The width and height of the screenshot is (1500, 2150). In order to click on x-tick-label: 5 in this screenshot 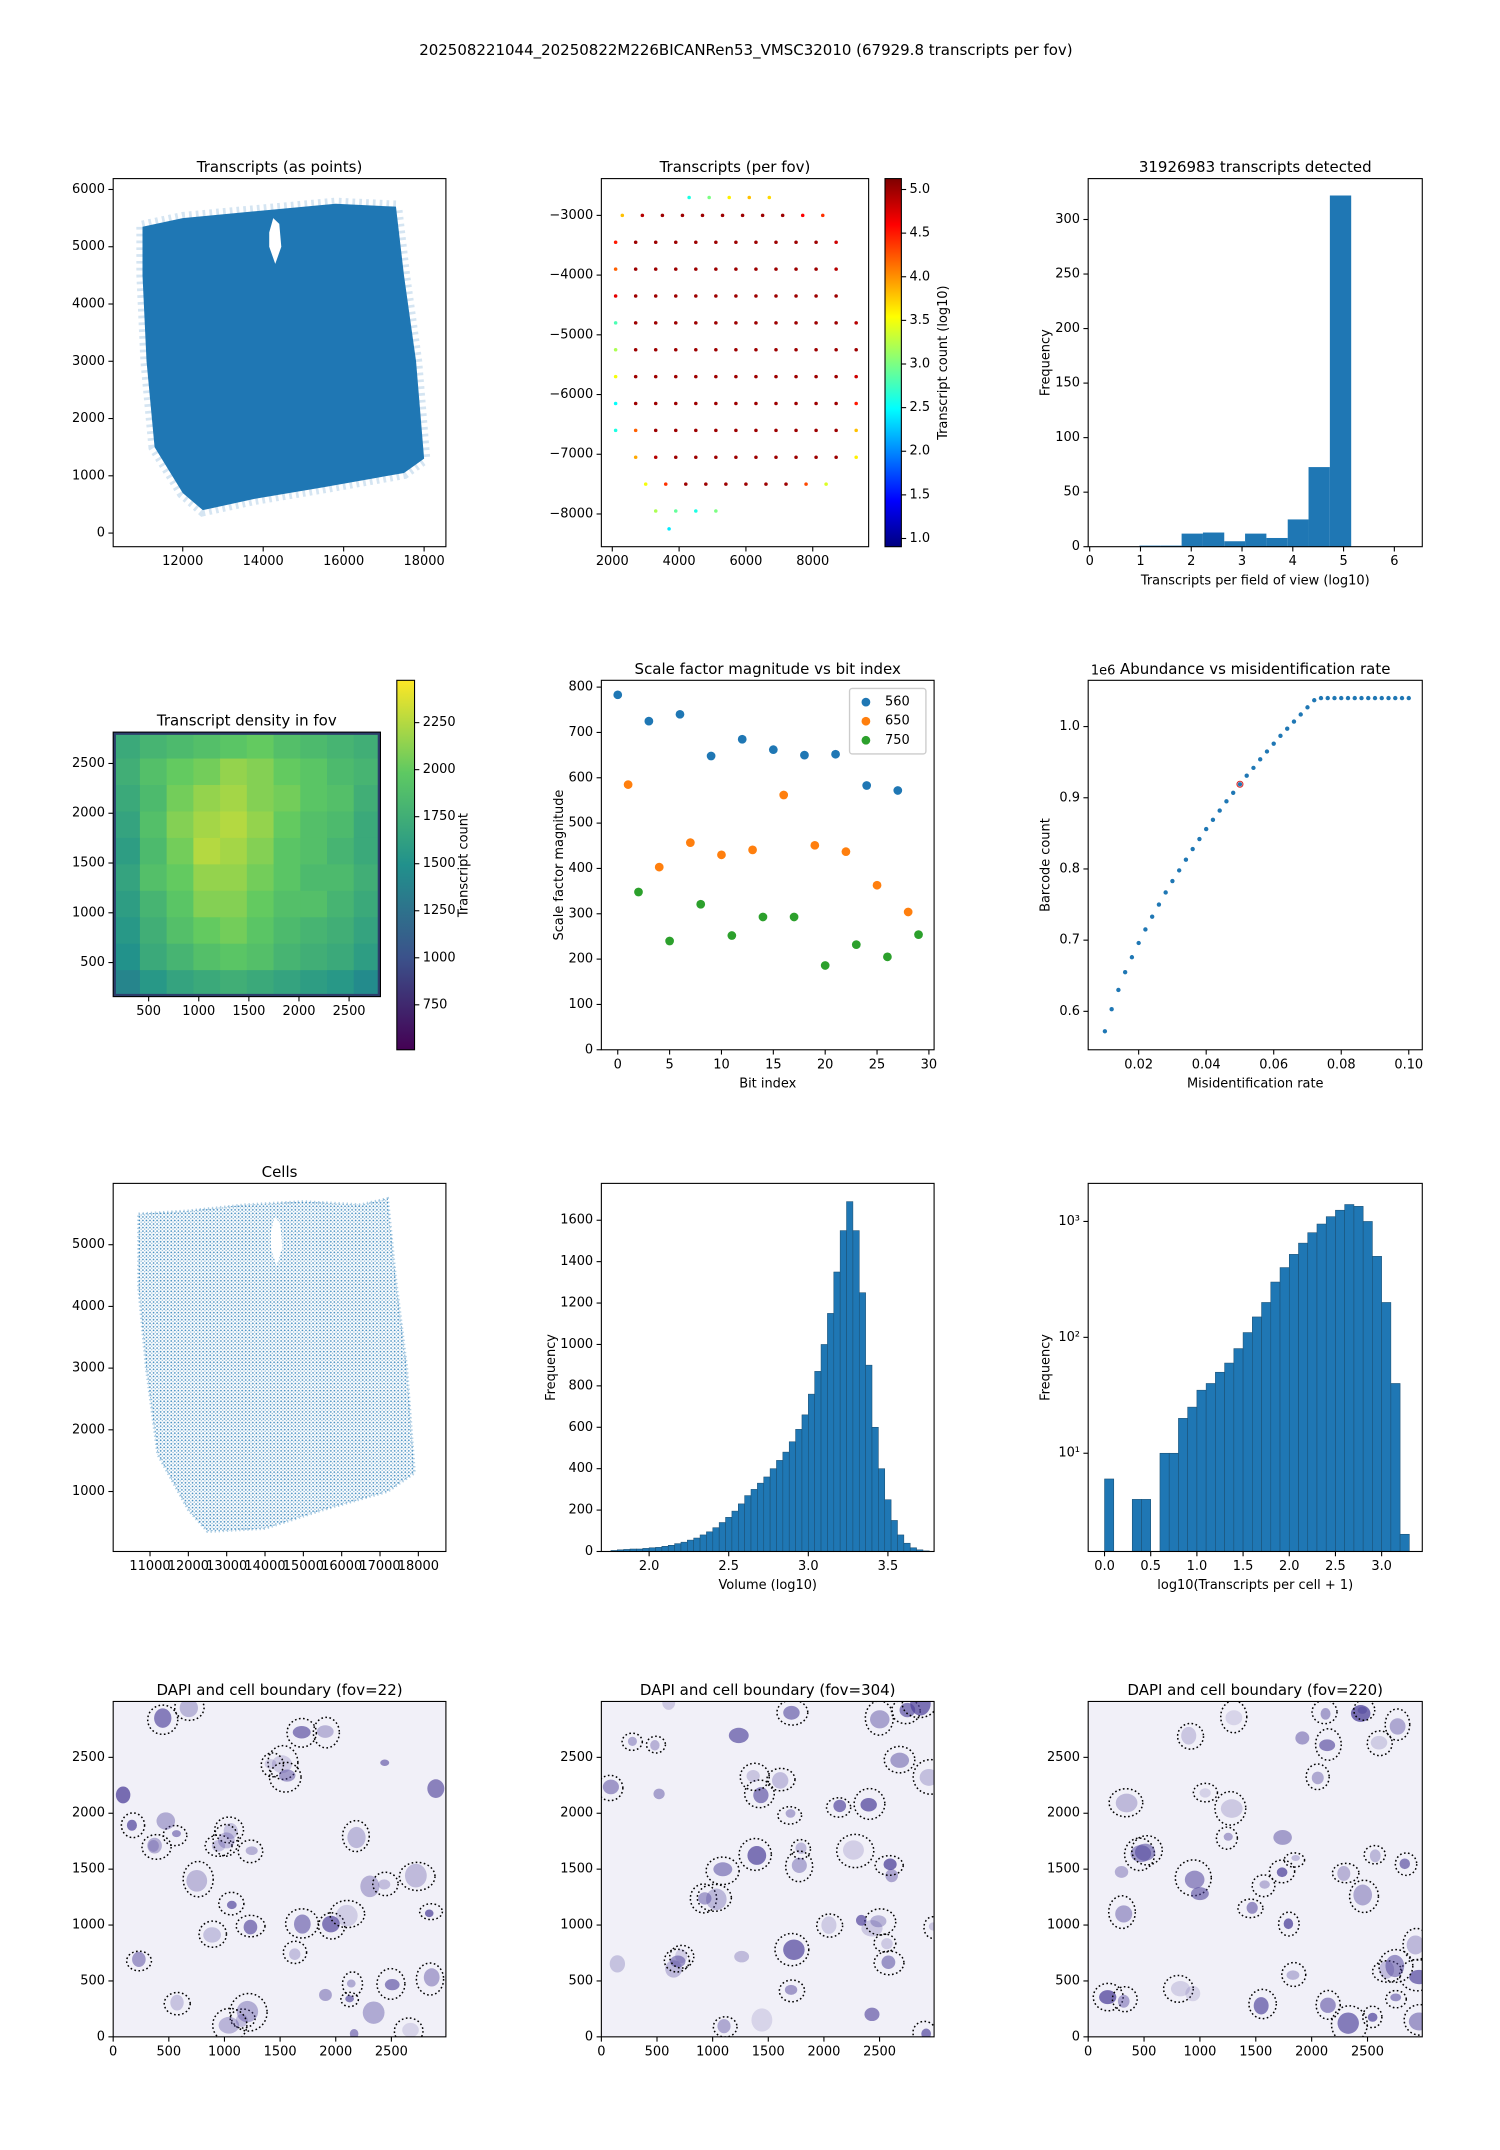, I will do `click(1343, 561)`.